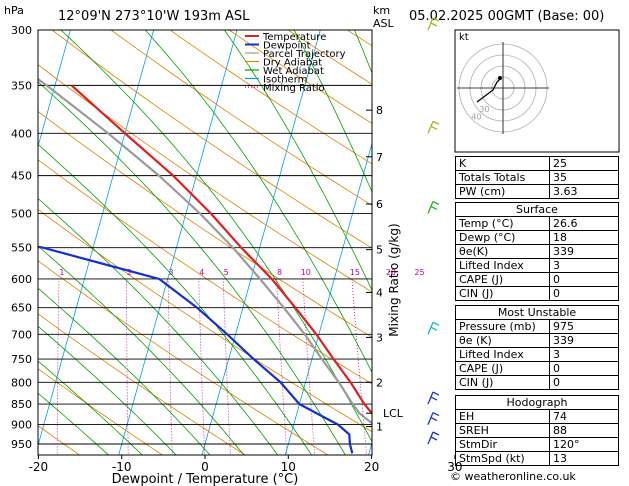 This screenshot has height=486, width=629. What do you see at coordinates (584, 444) in the screenshot?
I see `index-value: 120°` at bounding box center [584, 444].